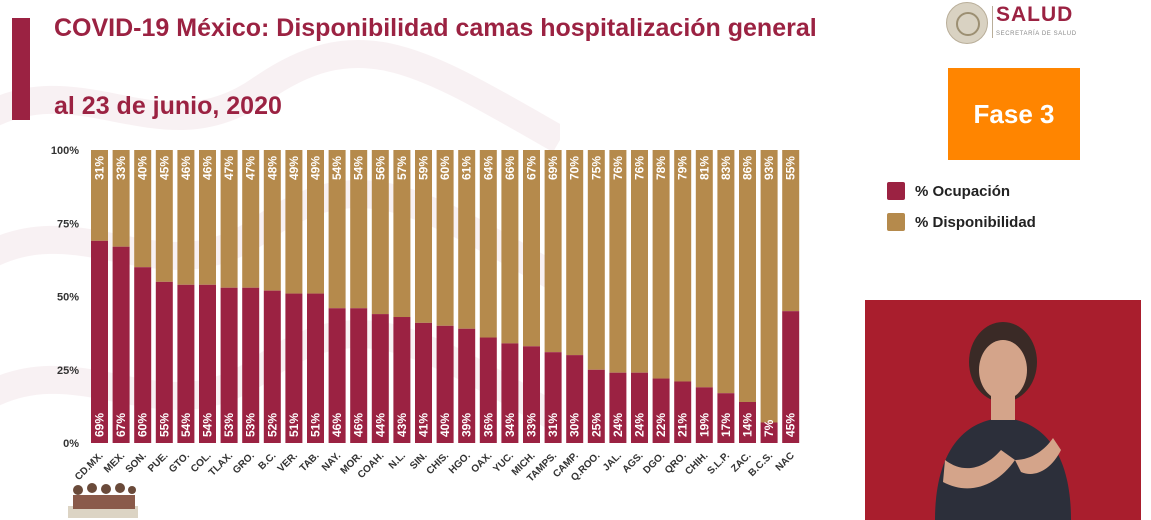  I want to click on data-label-ocupacion: 17%, so click(726, 425).